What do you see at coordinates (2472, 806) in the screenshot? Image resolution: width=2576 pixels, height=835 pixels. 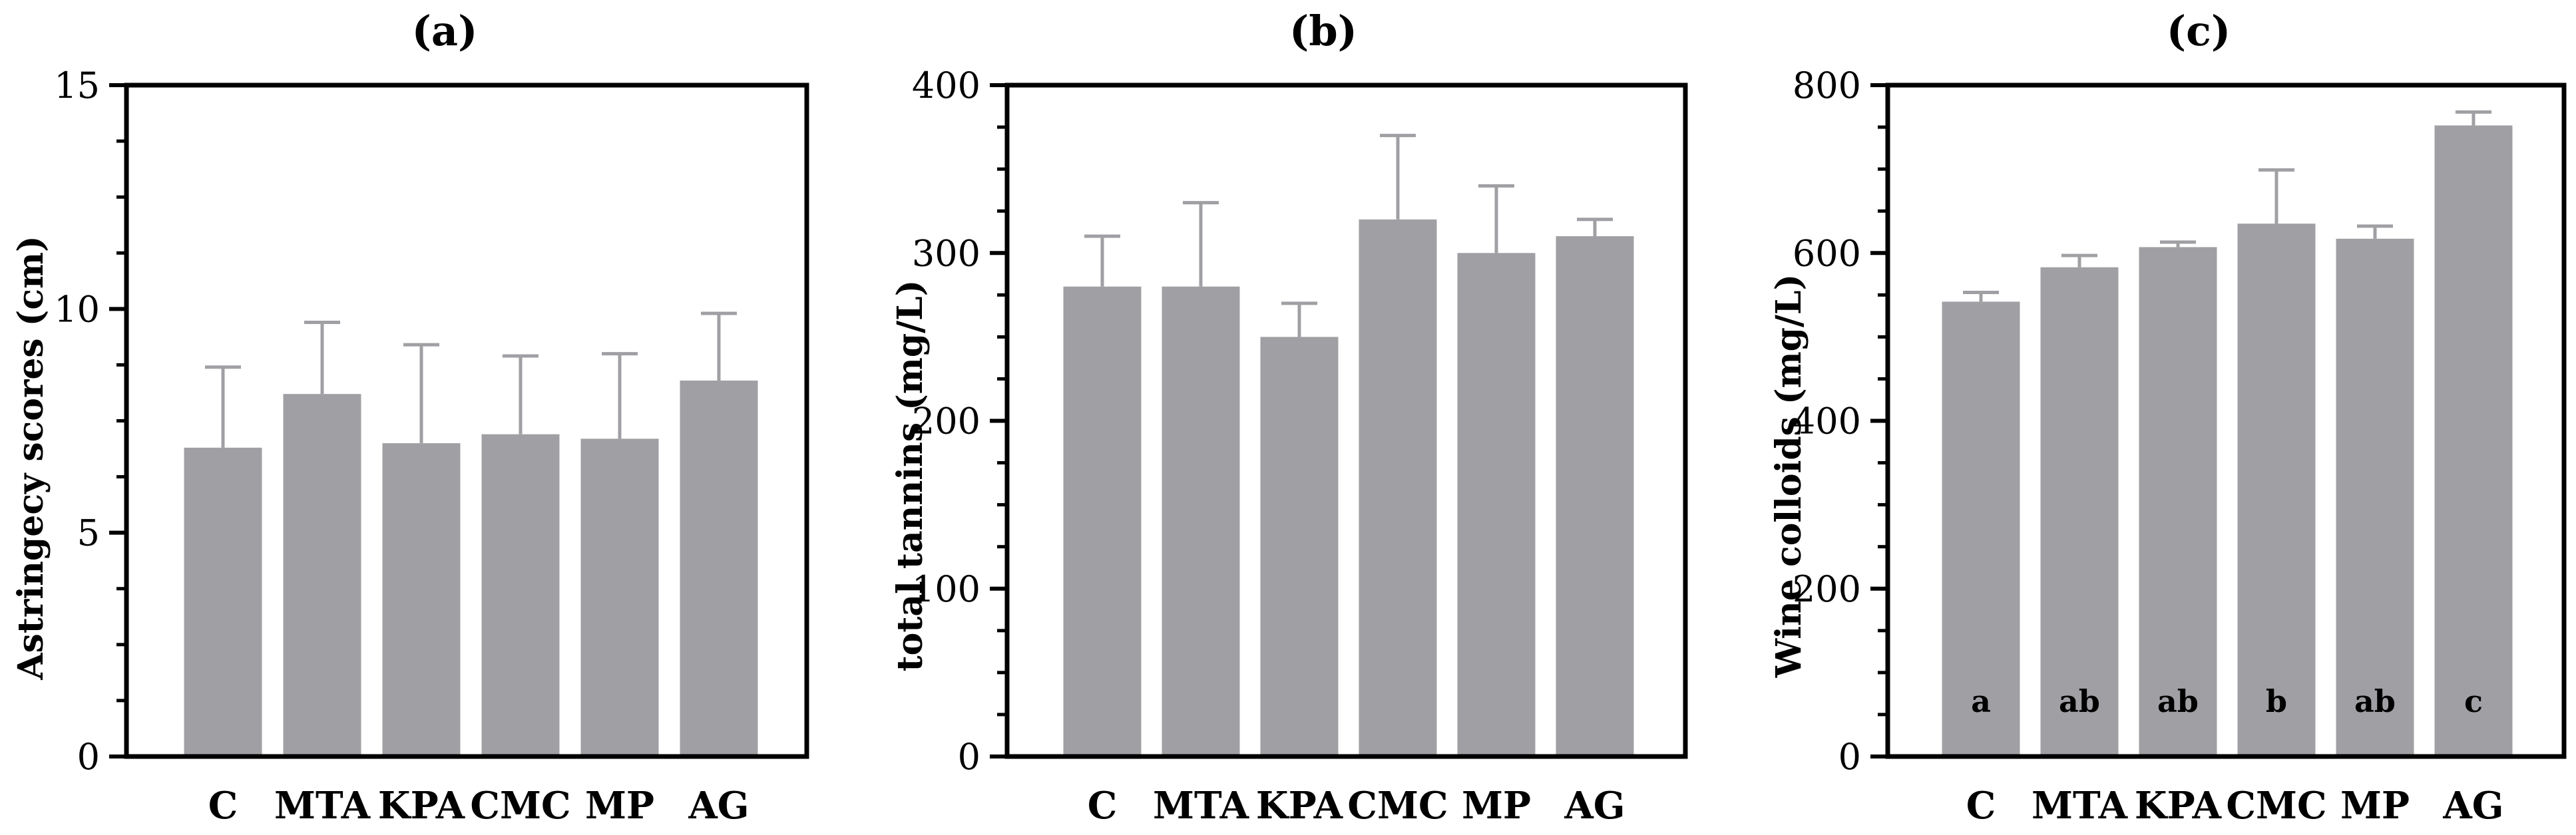 I see `panel-c-x-tick-label-ag: AG` at bounding box center [2472, 806].